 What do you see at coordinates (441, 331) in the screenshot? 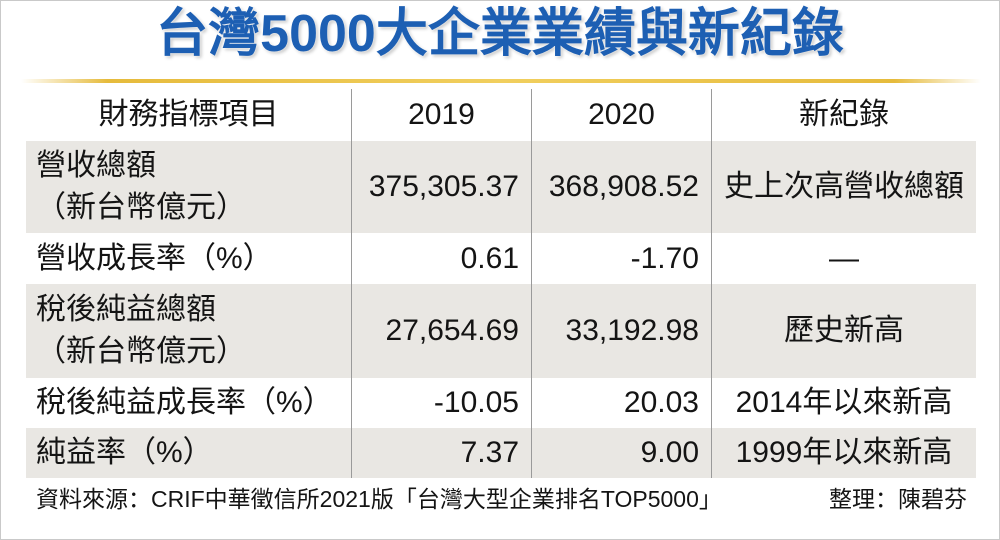
I see `value-2019: 27,654.69` at bounding box center [441, 331].